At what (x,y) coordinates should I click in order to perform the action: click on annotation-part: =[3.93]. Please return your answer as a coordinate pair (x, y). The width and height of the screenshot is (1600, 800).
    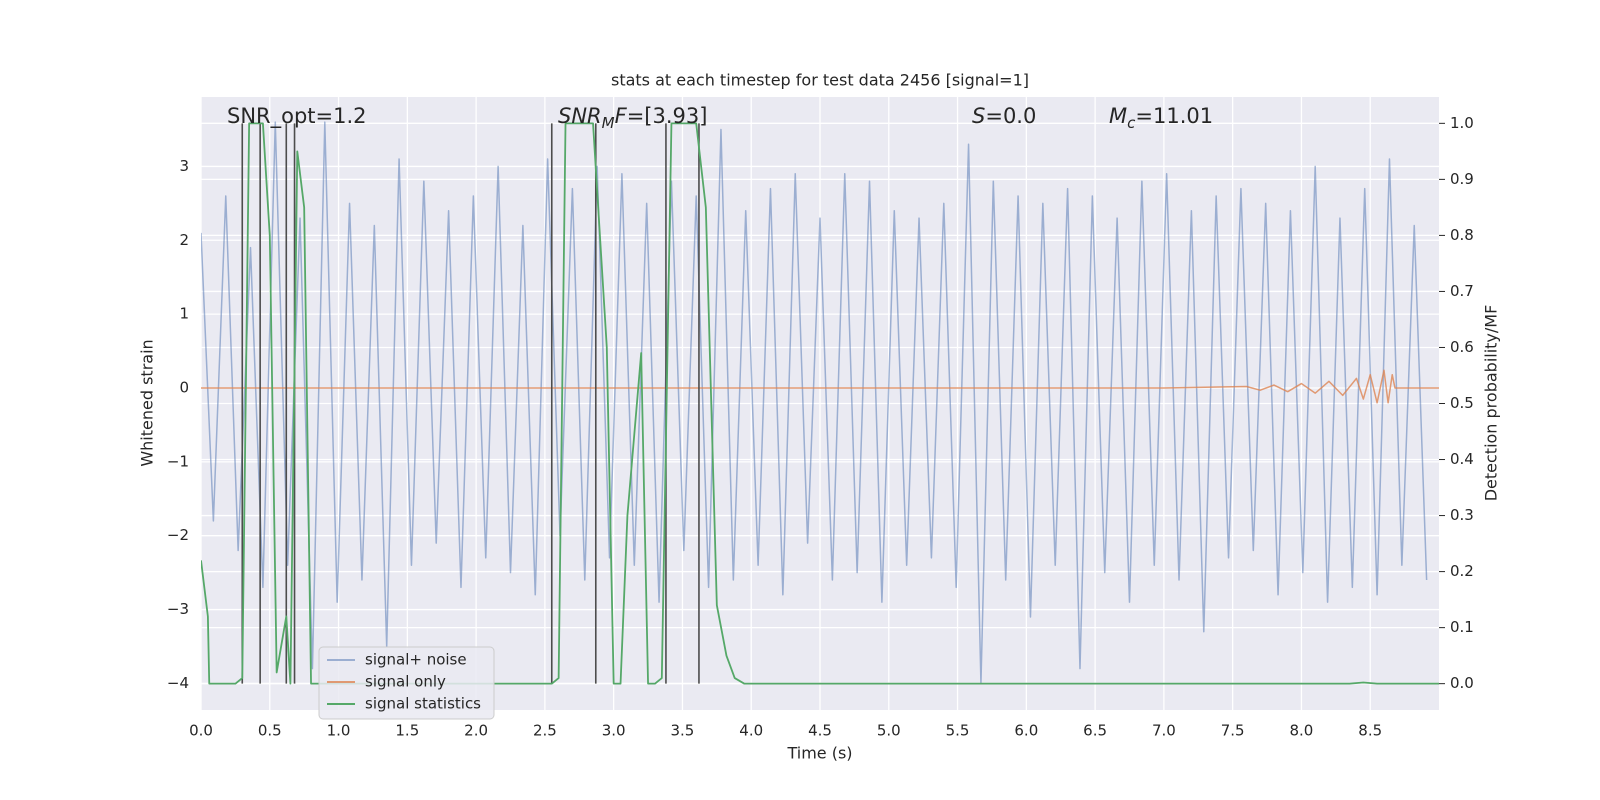
    Looking at the image, I should click on (667, 116).